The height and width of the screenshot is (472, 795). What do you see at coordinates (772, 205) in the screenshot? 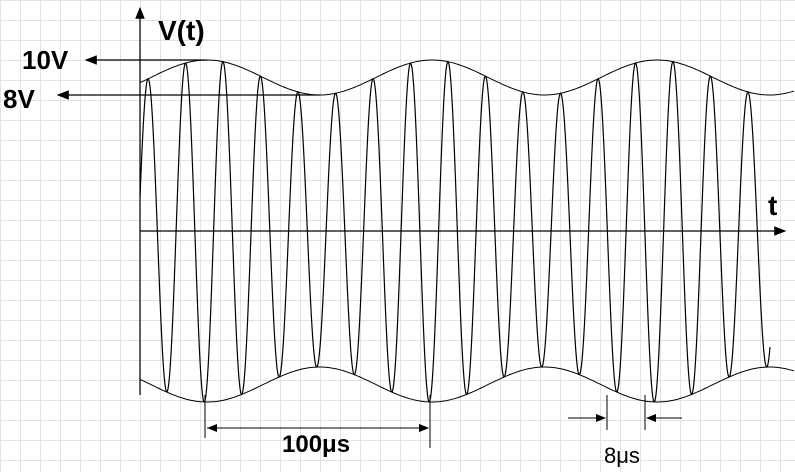
I see `x-axis-label: t` at bounding box center [772, 205].